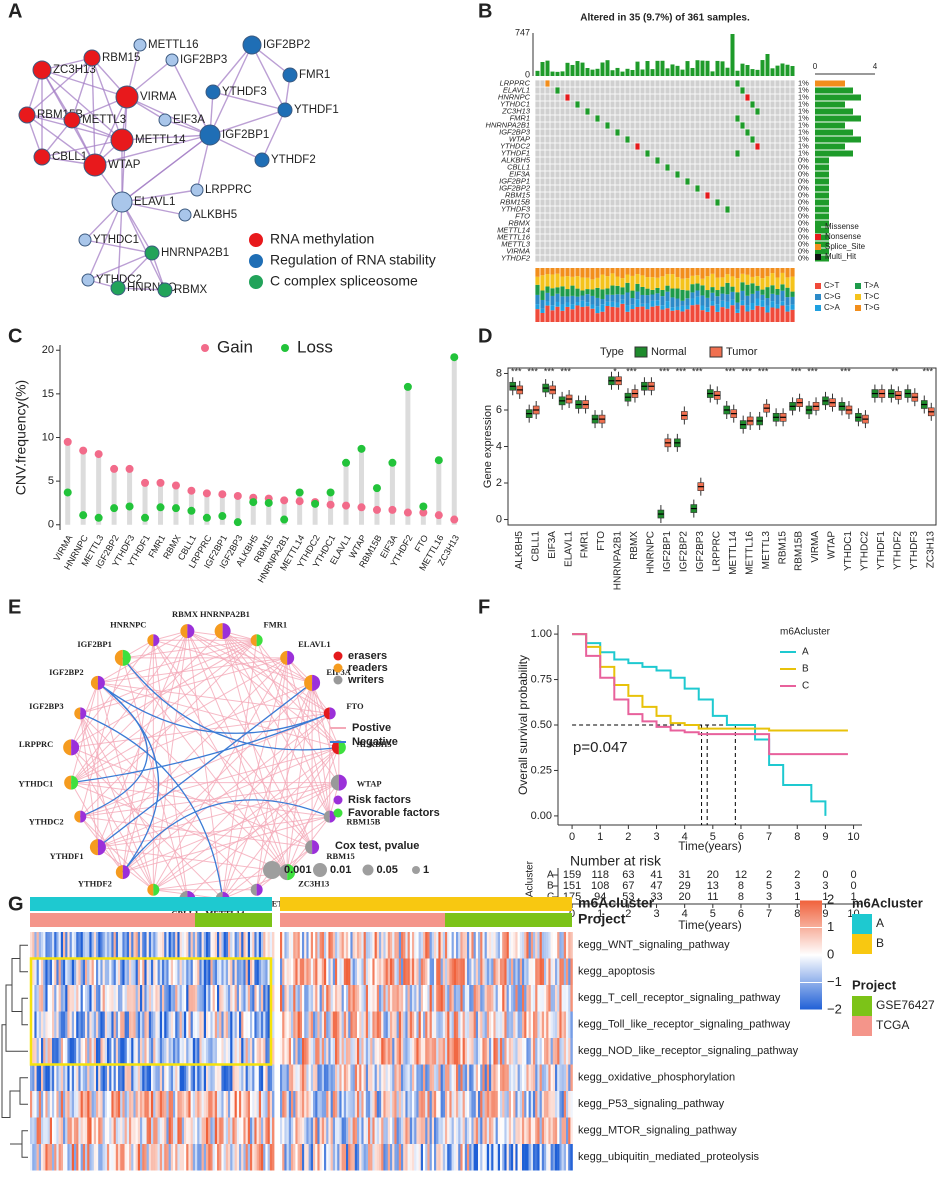 Image resolution: width=941 pixels, height=1183 pixels. Describe the element at coordinates (485, 336) in the screenshot. I see `panel-label: D` at that location.